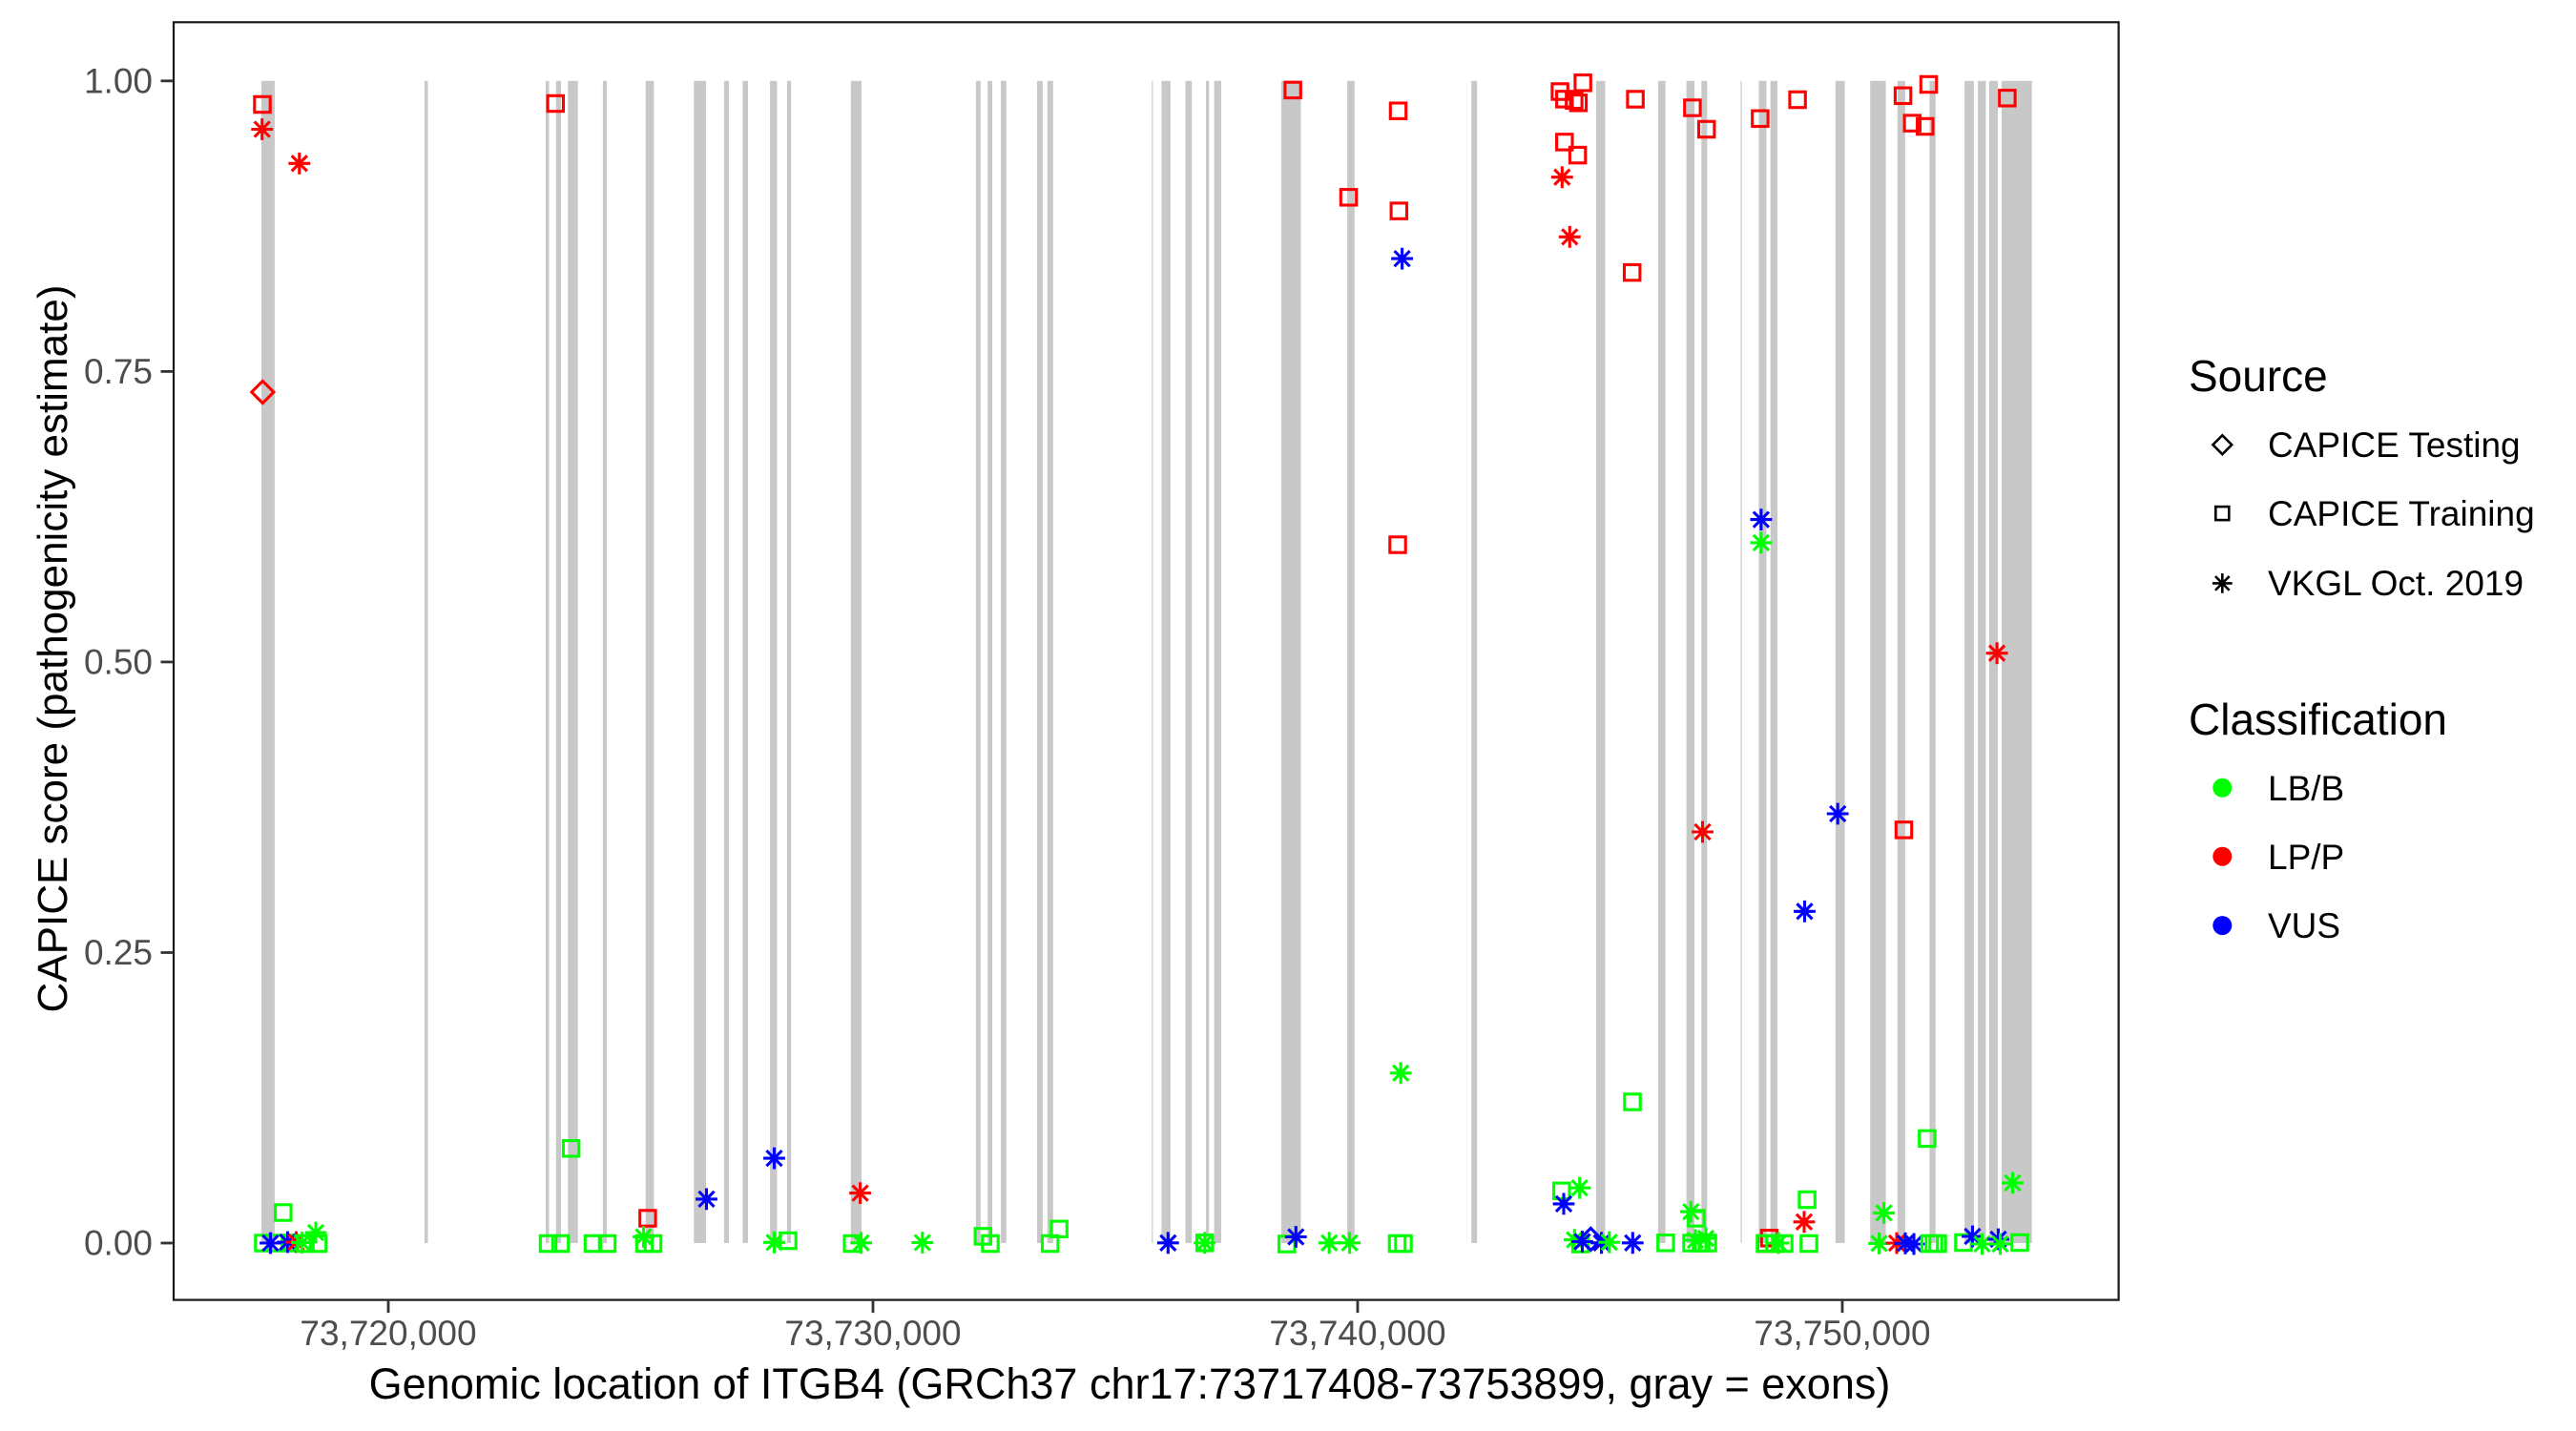 Image resolution: width=2576 pixels, height=1431 pixels. Describe the element at coordinates (2318, 719) in the screenshot. I see `svg-text: Classification` at that location.